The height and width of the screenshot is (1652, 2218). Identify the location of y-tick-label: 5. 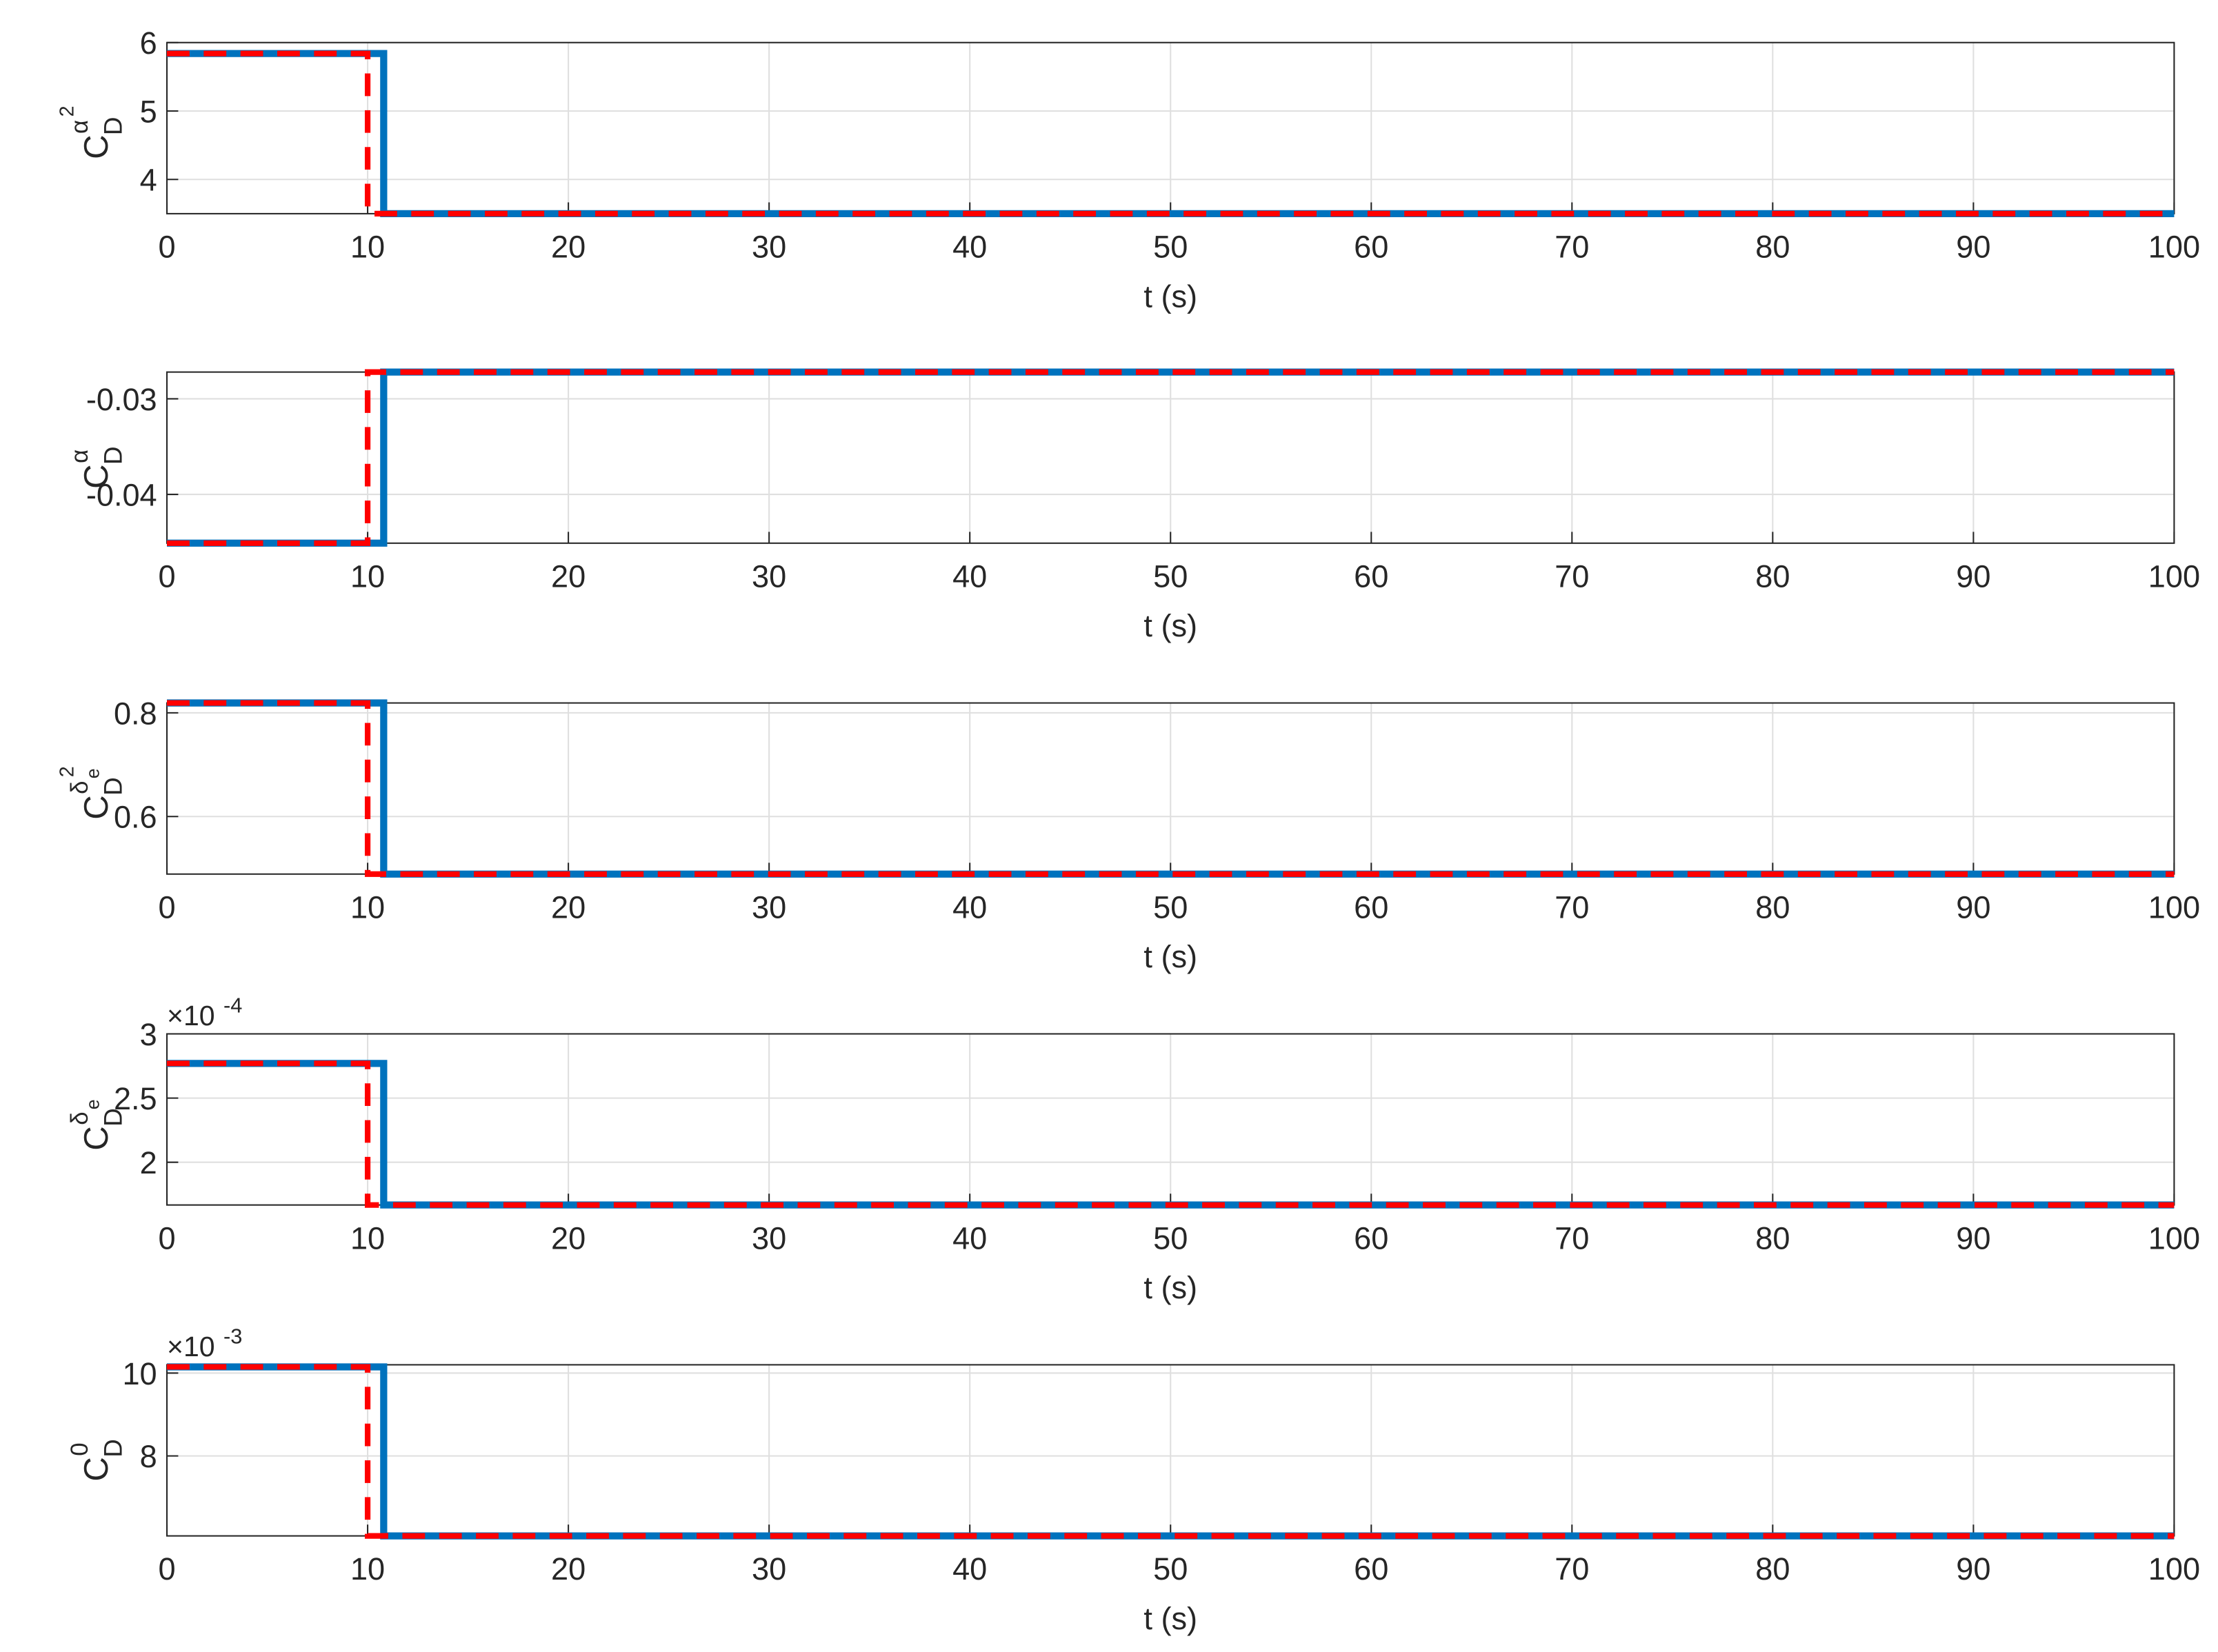
(148, 111).